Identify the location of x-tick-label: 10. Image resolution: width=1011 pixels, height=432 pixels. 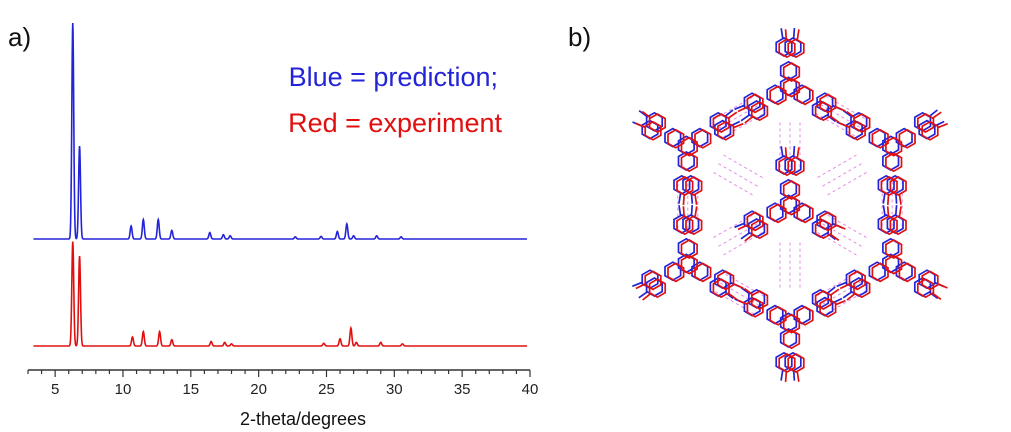
(123, 389).